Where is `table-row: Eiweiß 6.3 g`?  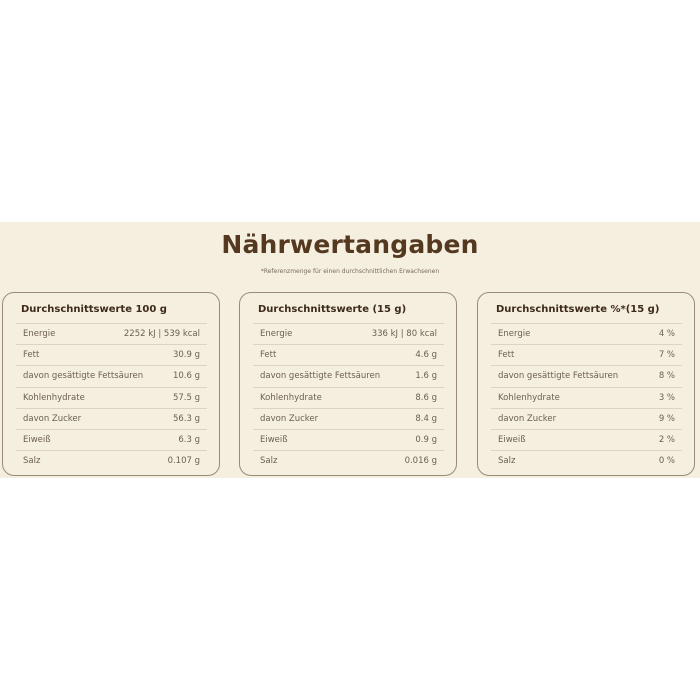 table-row: Eiweiß 6.3 g is located at coordinates (111, 439).